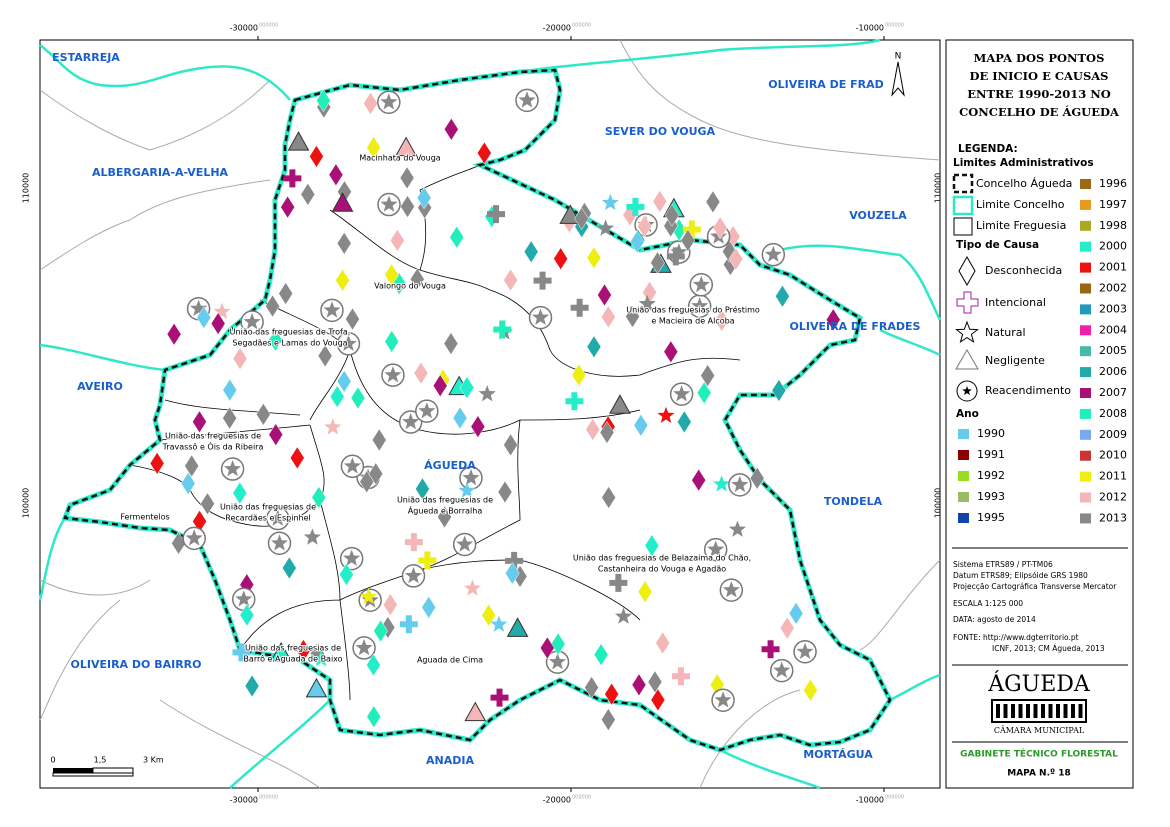 Image resolution: width=1170 pixels, height=827 pixels. I want to click on legend-item: Negligente, so click(1015, 360).